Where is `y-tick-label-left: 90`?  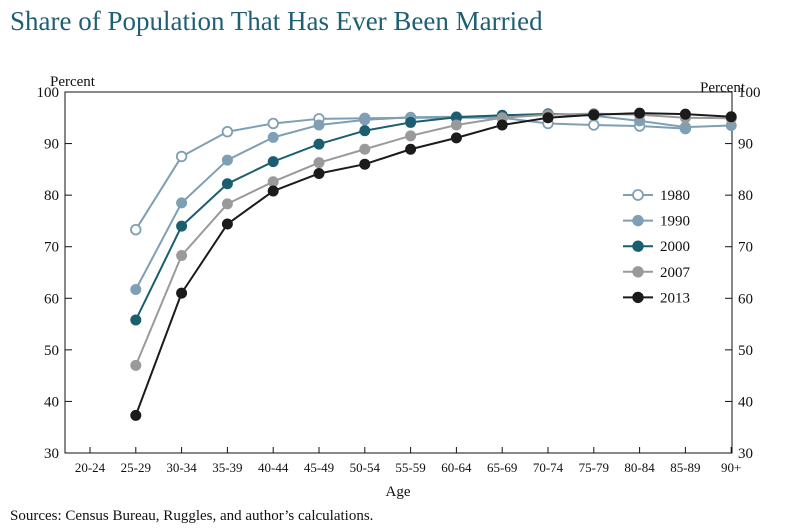
y-tick-label-left: 90 is located at coordinates (51, 145).